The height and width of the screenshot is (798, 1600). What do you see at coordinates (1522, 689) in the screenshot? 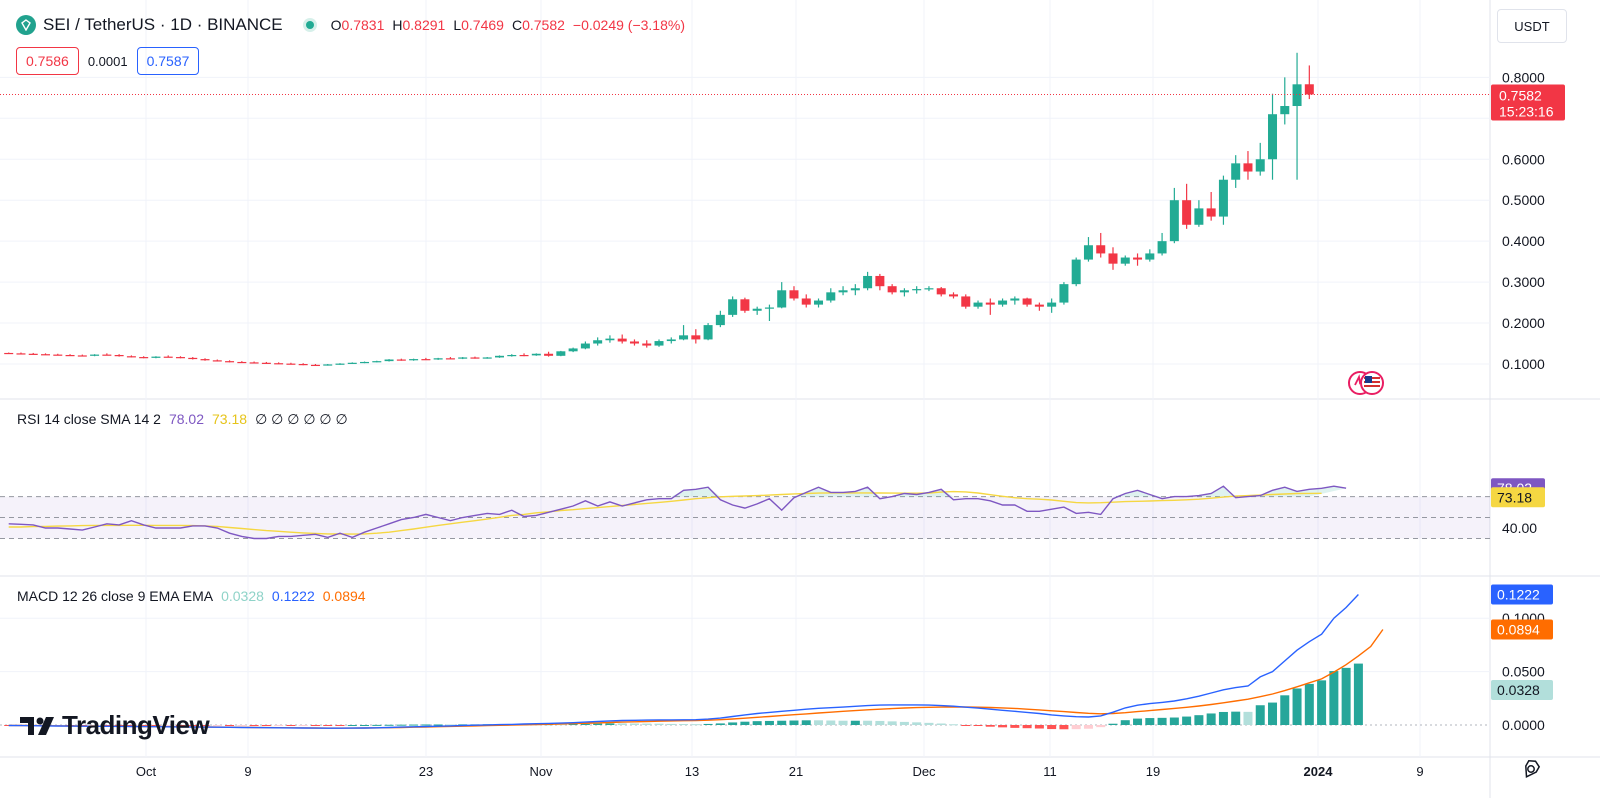
I see `hist-value-label-bg` at bounding box center [1522, 689].